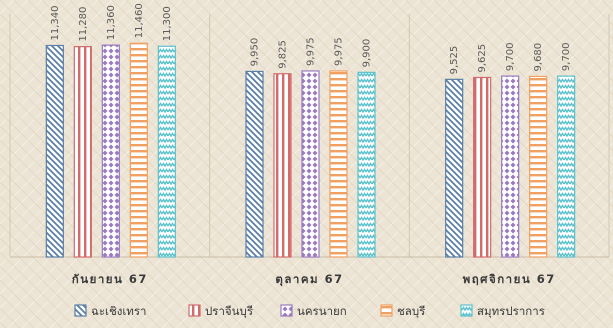 Image resolution: width=613 pixels, height=328 pixels. What do you see at coordinates (509, 279) in the screenshot?
I see `category-label: พฤศจิกายน 67` at bounding box center [509, 279].